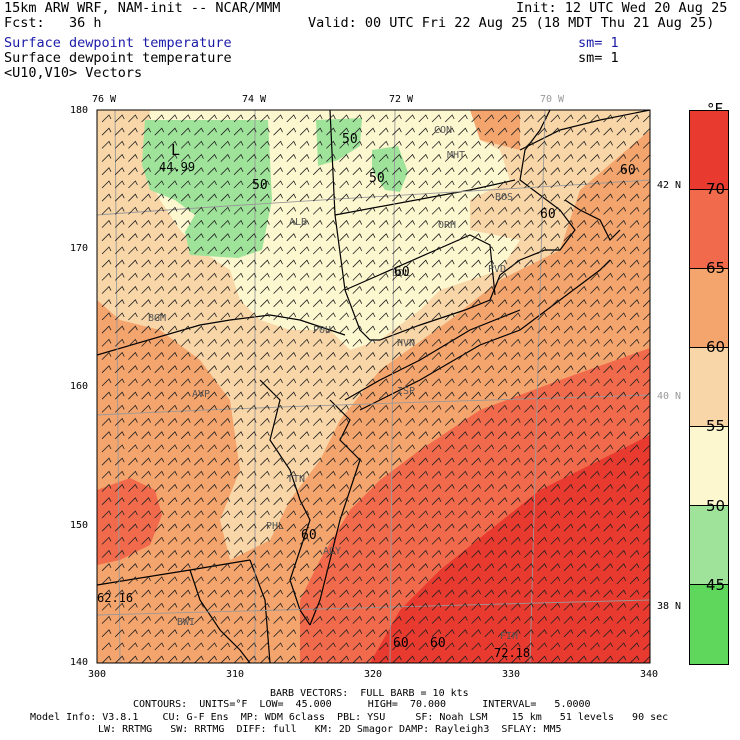 This screenshot has width=740, height=740. Describe the element at coordinates (298, 222) in the screenshot. I see `station-label: ALB` at that location.